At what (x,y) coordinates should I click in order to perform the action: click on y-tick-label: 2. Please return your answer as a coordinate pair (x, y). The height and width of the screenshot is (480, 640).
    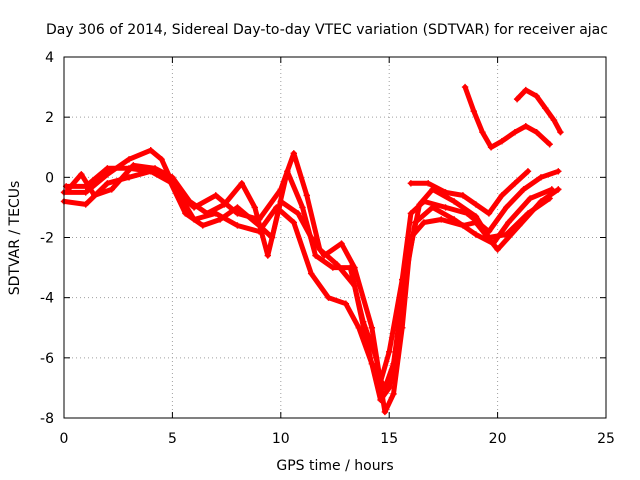
    Looking at the image, I should click on (49, 118).